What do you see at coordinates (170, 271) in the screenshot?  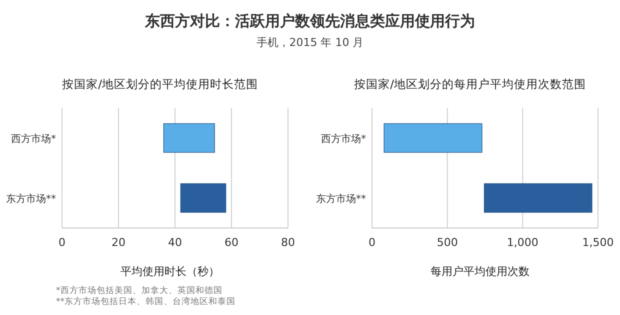 I see `x-axis-title: 平均使用时长（秒）` at bounding box center [170, 271].